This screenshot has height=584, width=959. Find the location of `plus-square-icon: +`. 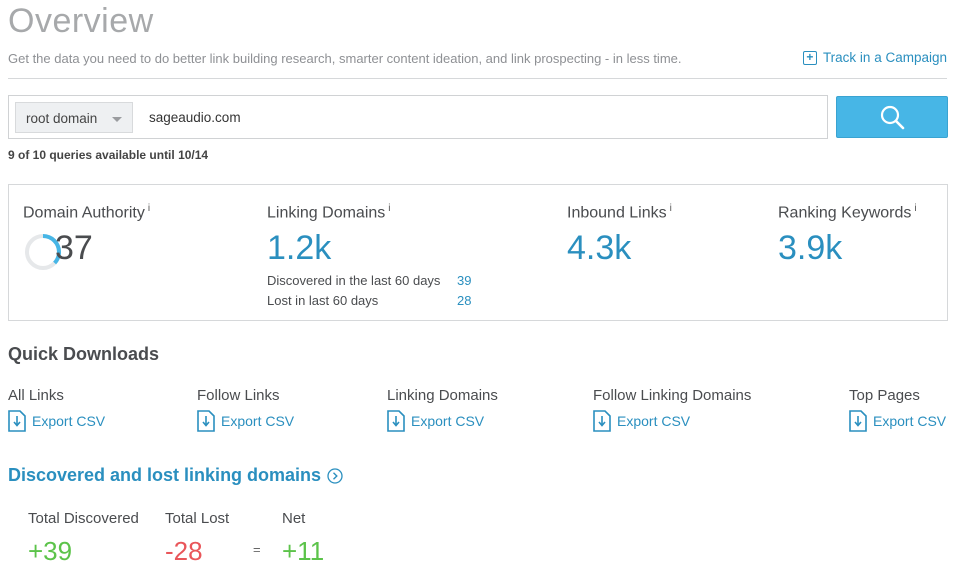

plus-square-icon: + is located at coordinates (809, 57).